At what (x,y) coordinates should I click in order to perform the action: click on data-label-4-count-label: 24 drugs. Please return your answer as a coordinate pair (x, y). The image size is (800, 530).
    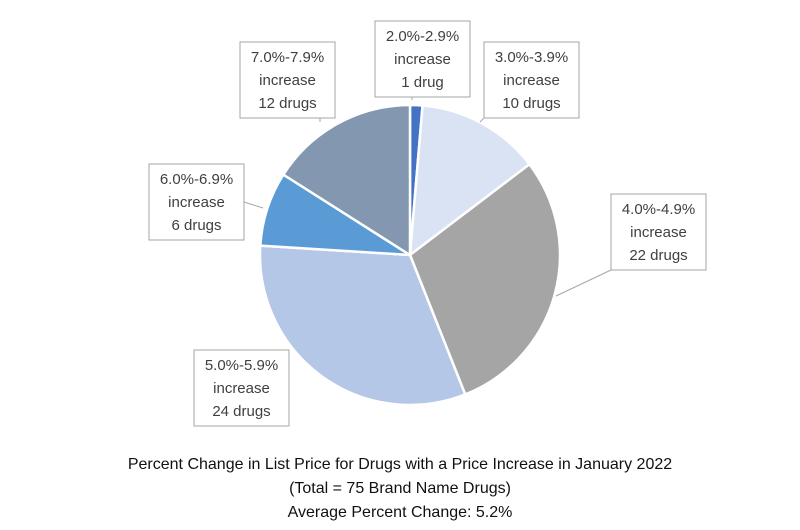
    Looking at the image, I should click on (241, 411).